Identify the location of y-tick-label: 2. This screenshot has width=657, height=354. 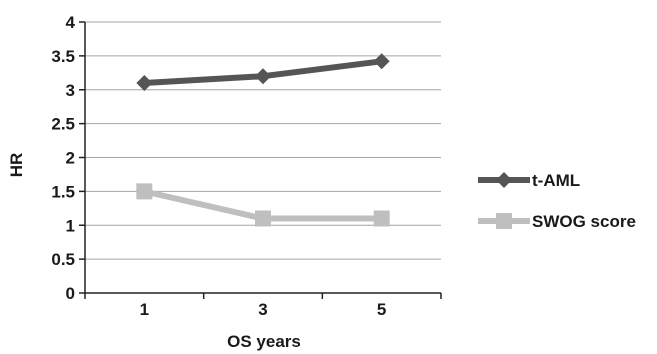
(70, 158).